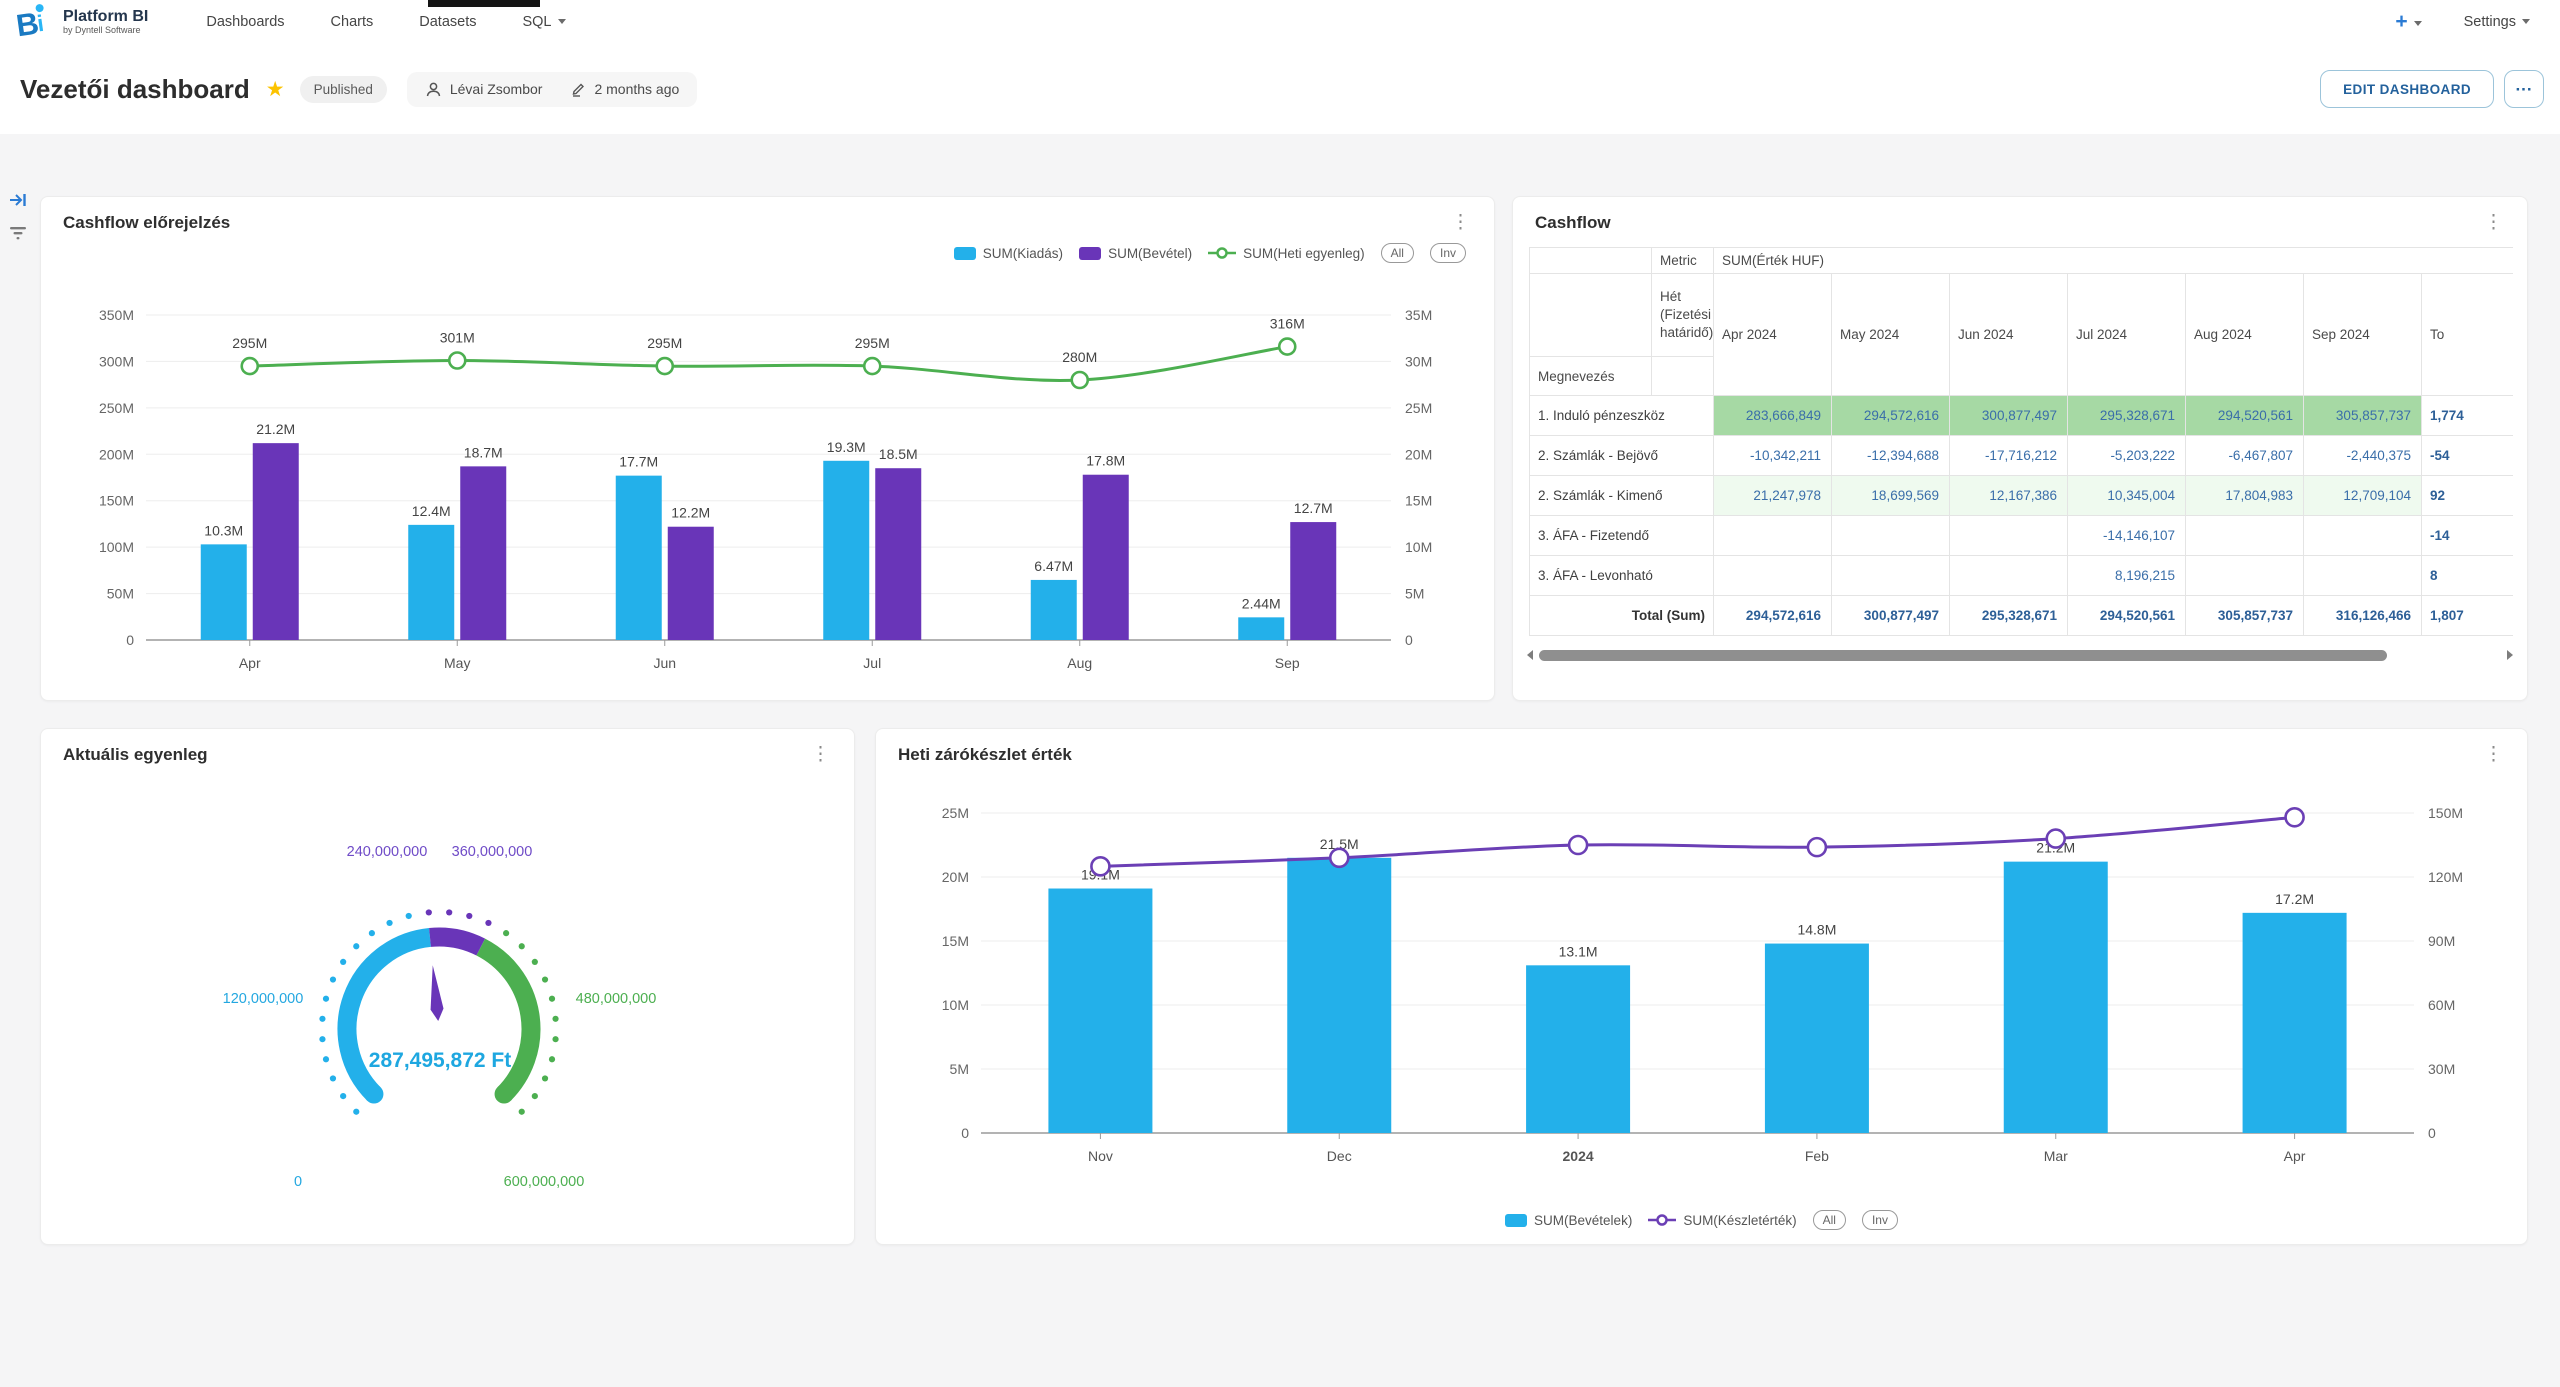 Image resolution: width=2560 pixels, height=1387 pixels. What do you see at coordinates (352, 22) in the screenshot?
I see `nav-charts: Charts` at bounding box center [352, 22].